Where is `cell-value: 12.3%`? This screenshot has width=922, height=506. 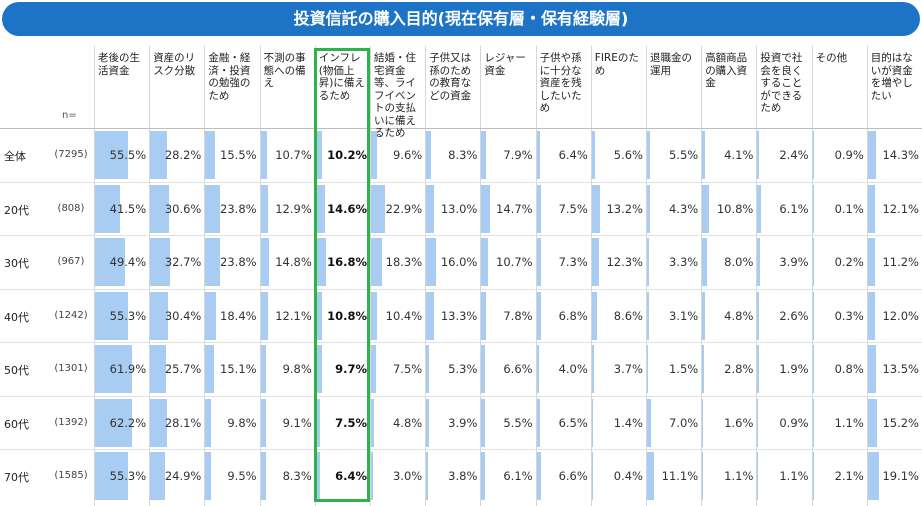 cell-value: 12.3% is located at coordinates (624, 262).